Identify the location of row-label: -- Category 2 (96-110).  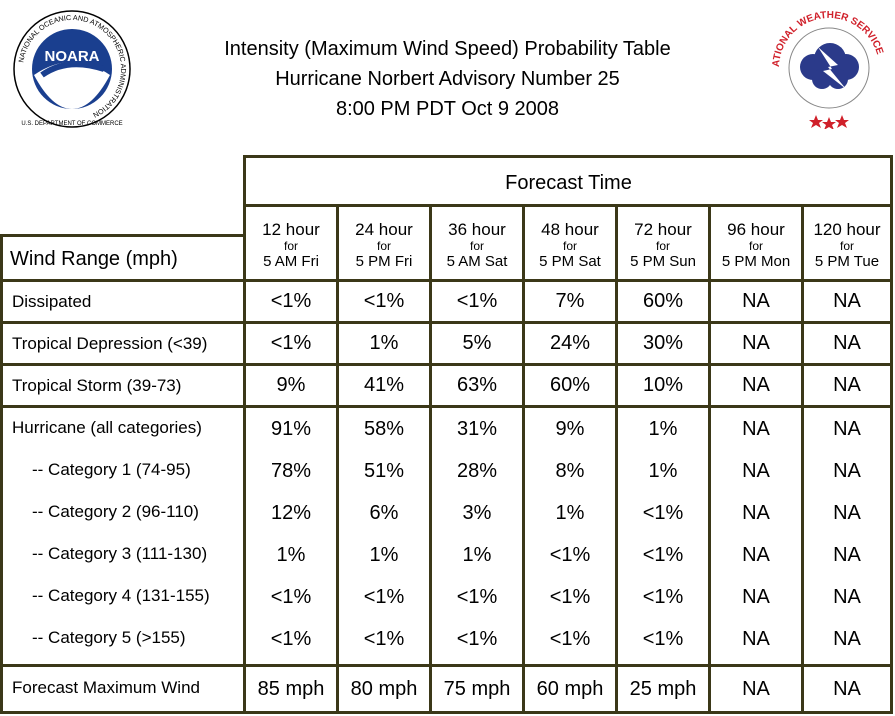
(115, 511).